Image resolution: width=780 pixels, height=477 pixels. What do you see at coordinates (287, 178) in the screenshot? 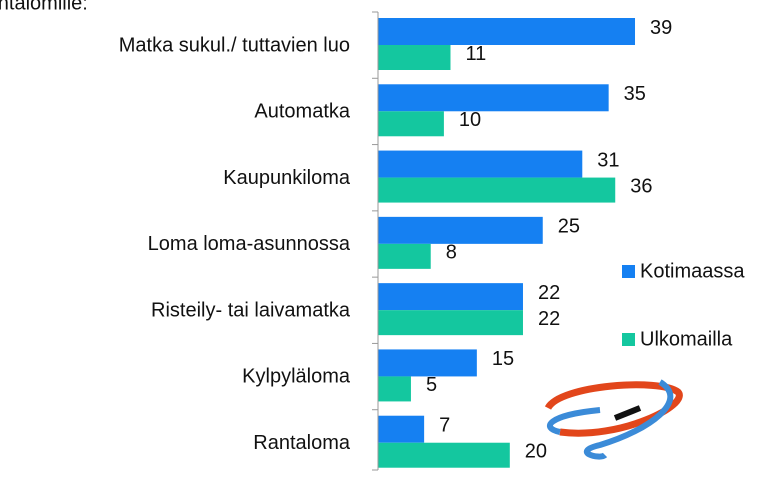
I see `category-label: Kaupunkiloma` at bounding box center [287, 178].